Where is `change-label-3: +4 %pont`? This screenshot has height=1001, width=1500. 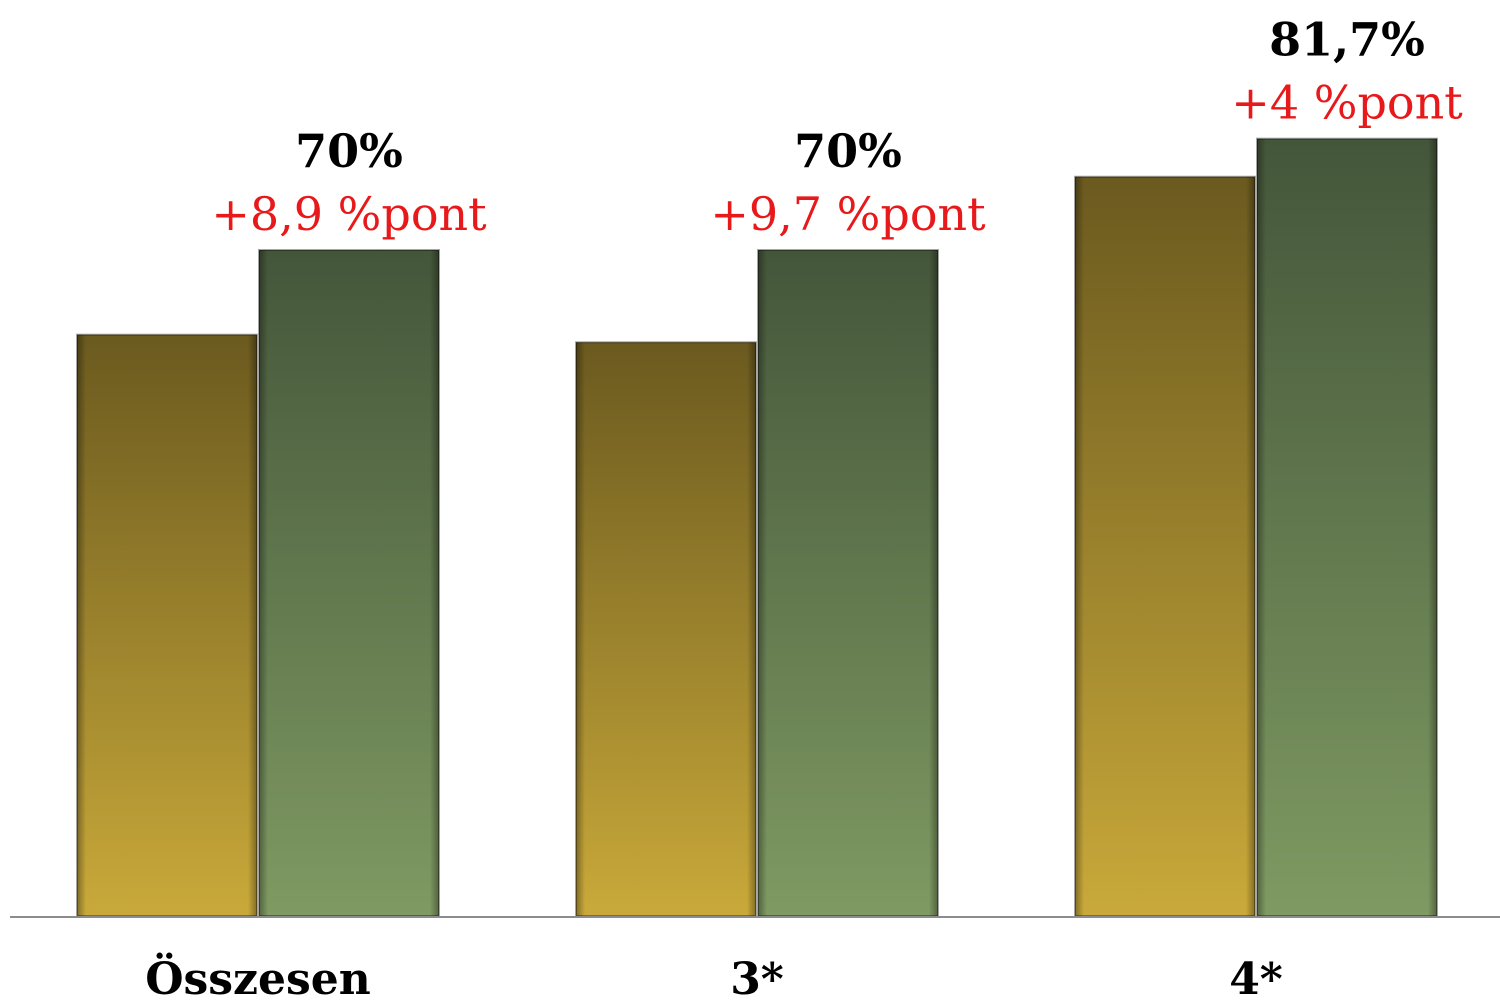 change-label-3: +4 %pont is located at coordinates (1347, 103).